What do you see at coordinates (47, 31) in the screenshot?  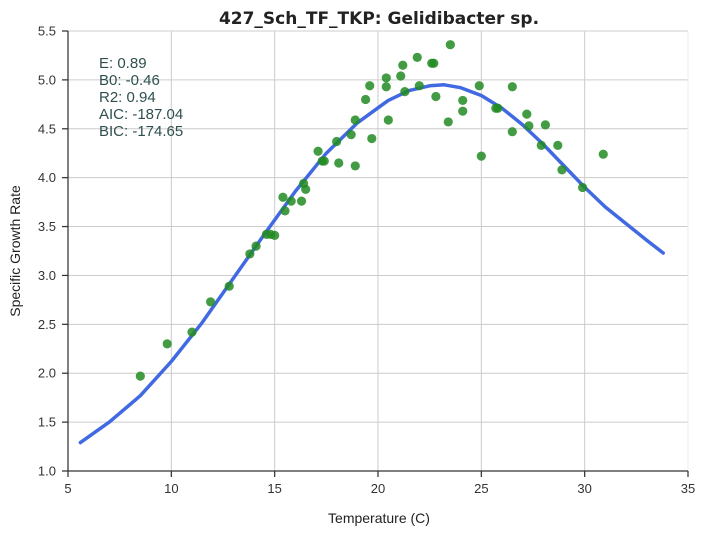 I see `y-tick-label: 5.5` at bounding box center [47, 31].